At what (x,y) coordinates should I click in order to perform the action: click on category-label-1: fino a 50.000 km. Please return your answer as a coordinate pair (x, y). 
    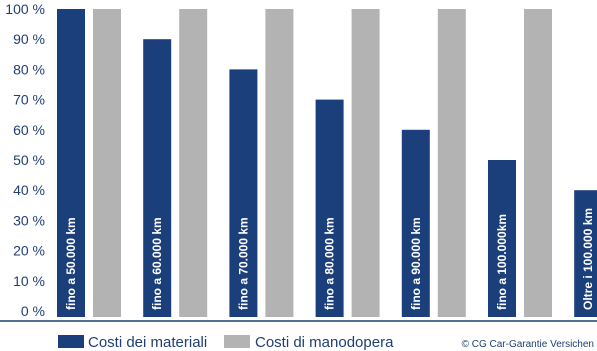
    Looking at the image, I should click on (71, 263).